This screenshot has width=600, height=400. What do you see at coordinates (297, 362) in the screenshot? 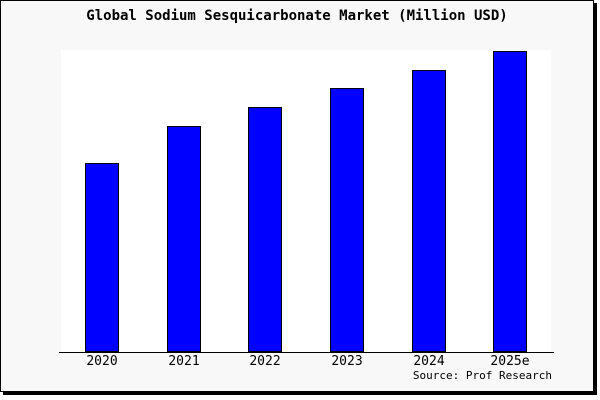
I see `x-axis-labels: 2020 2021 2022 2023 2024 2025e` at bounding box center [297, 362].